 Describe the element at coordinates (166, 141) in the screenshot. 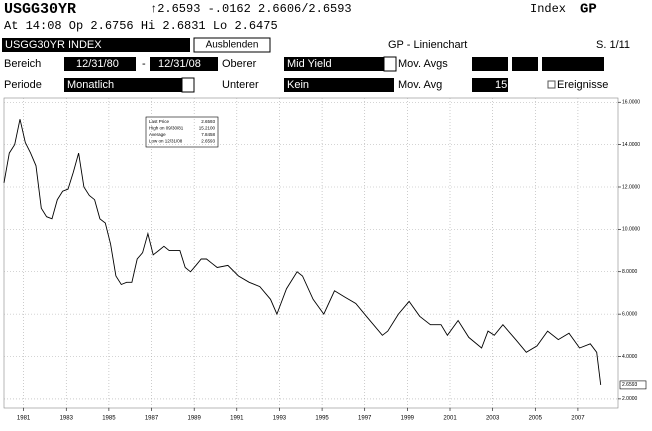

I see `stat-label: Low on 12/31/08` at that location.